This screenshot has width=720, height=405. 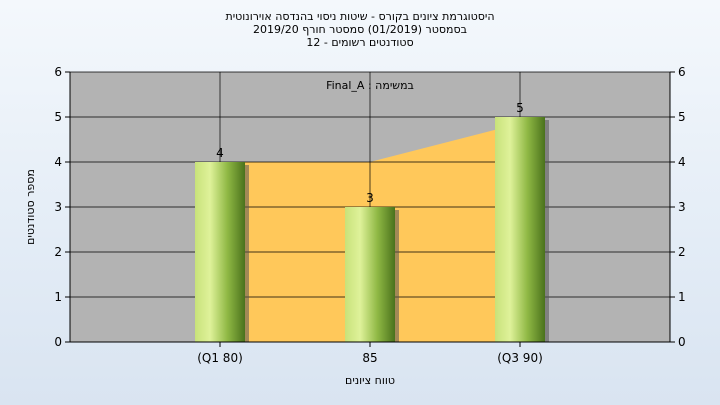 What do you see at coordinates (220, 358) in the screenshot?
I see `x-tick-label: (Q1 80)` at bounding box center [220, 358].